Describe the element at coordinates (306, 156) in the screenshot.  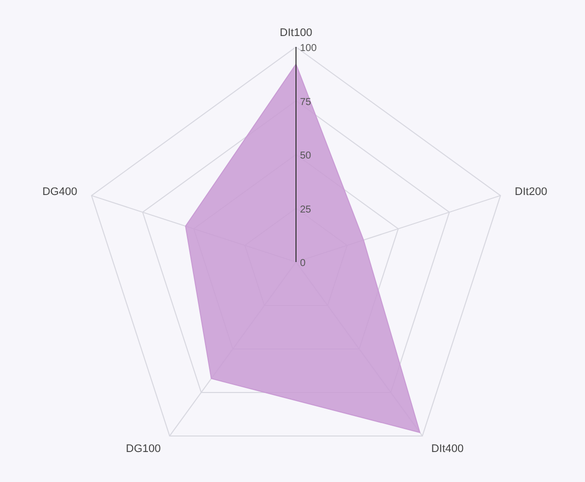
I see `y-tick-label: 50` at that location.